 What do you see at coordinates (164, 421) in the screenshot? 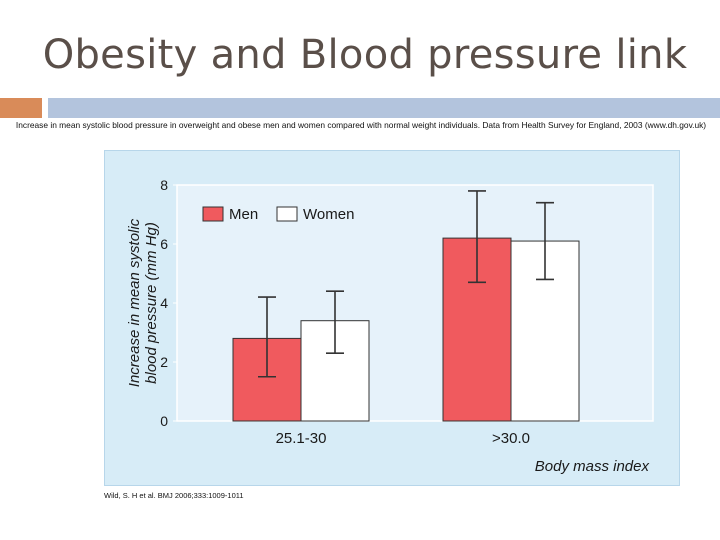
I see `y-tick-label: 0` at bounding box center [164, 421].